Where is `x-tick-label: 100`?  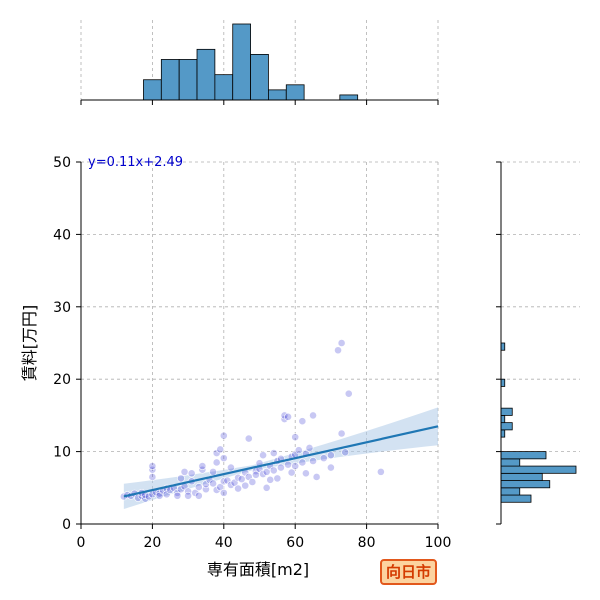 x-tick-label: 100 is located at coordinates (438, 543).